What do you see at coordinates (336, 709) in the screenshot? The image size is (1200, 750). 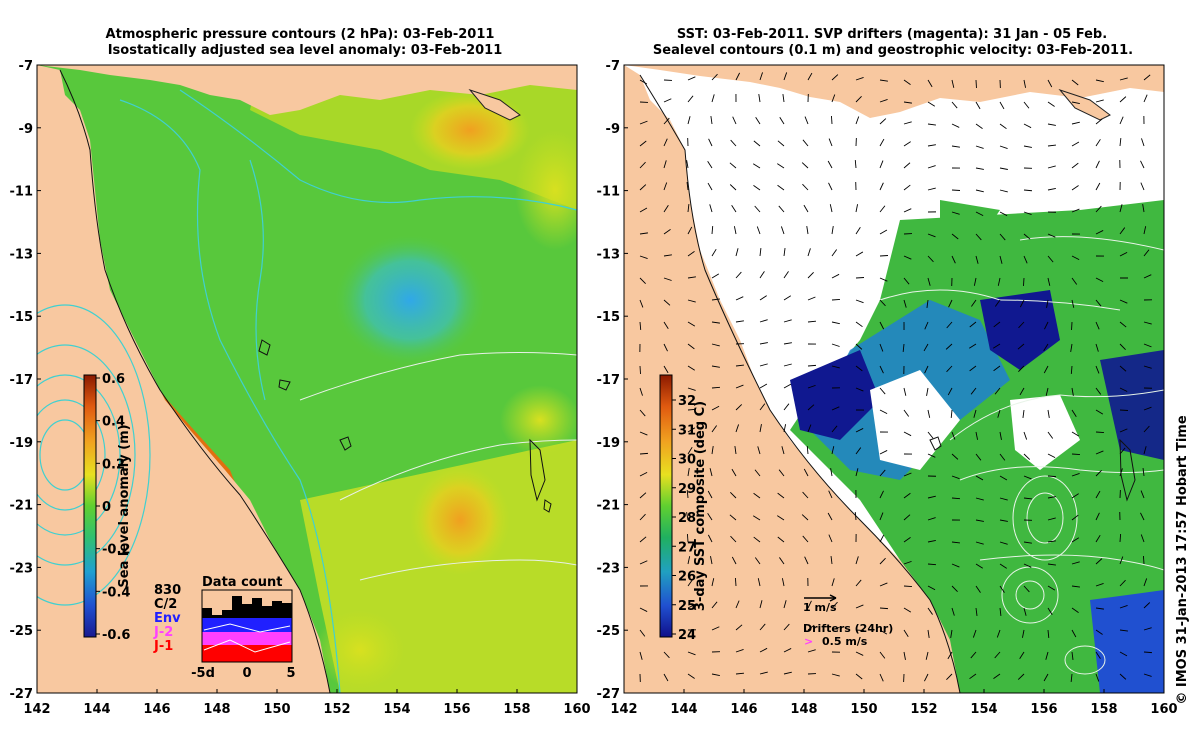 I see `left-x-tick-label: 152` at bounding box center [336, 709].